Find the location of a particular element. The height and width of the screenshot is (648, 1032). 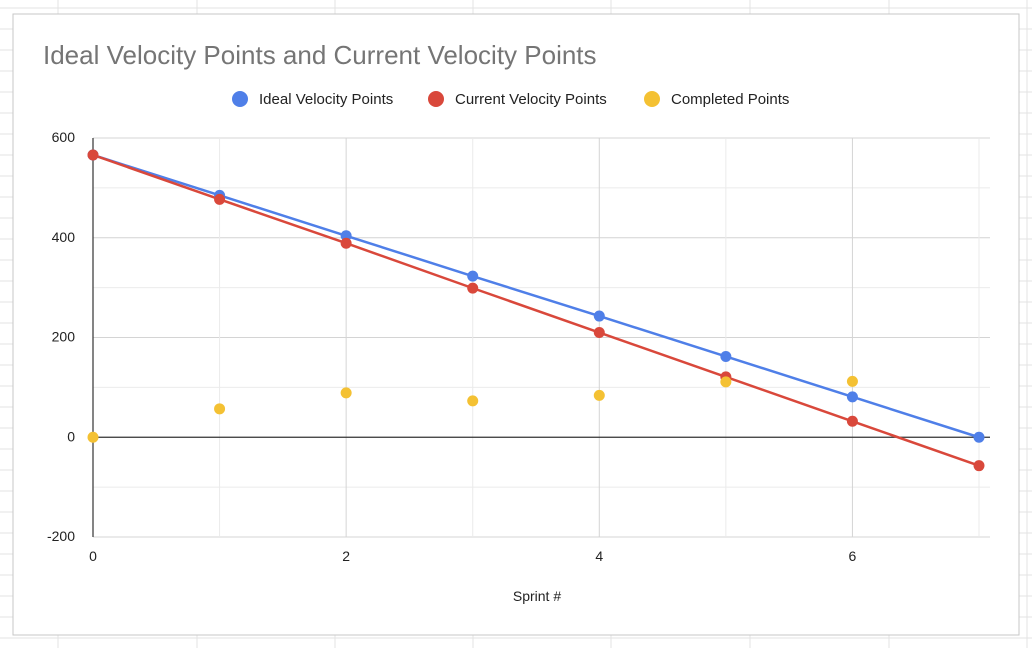

x-tick-label: 4 is located at coordinates (599, 556).